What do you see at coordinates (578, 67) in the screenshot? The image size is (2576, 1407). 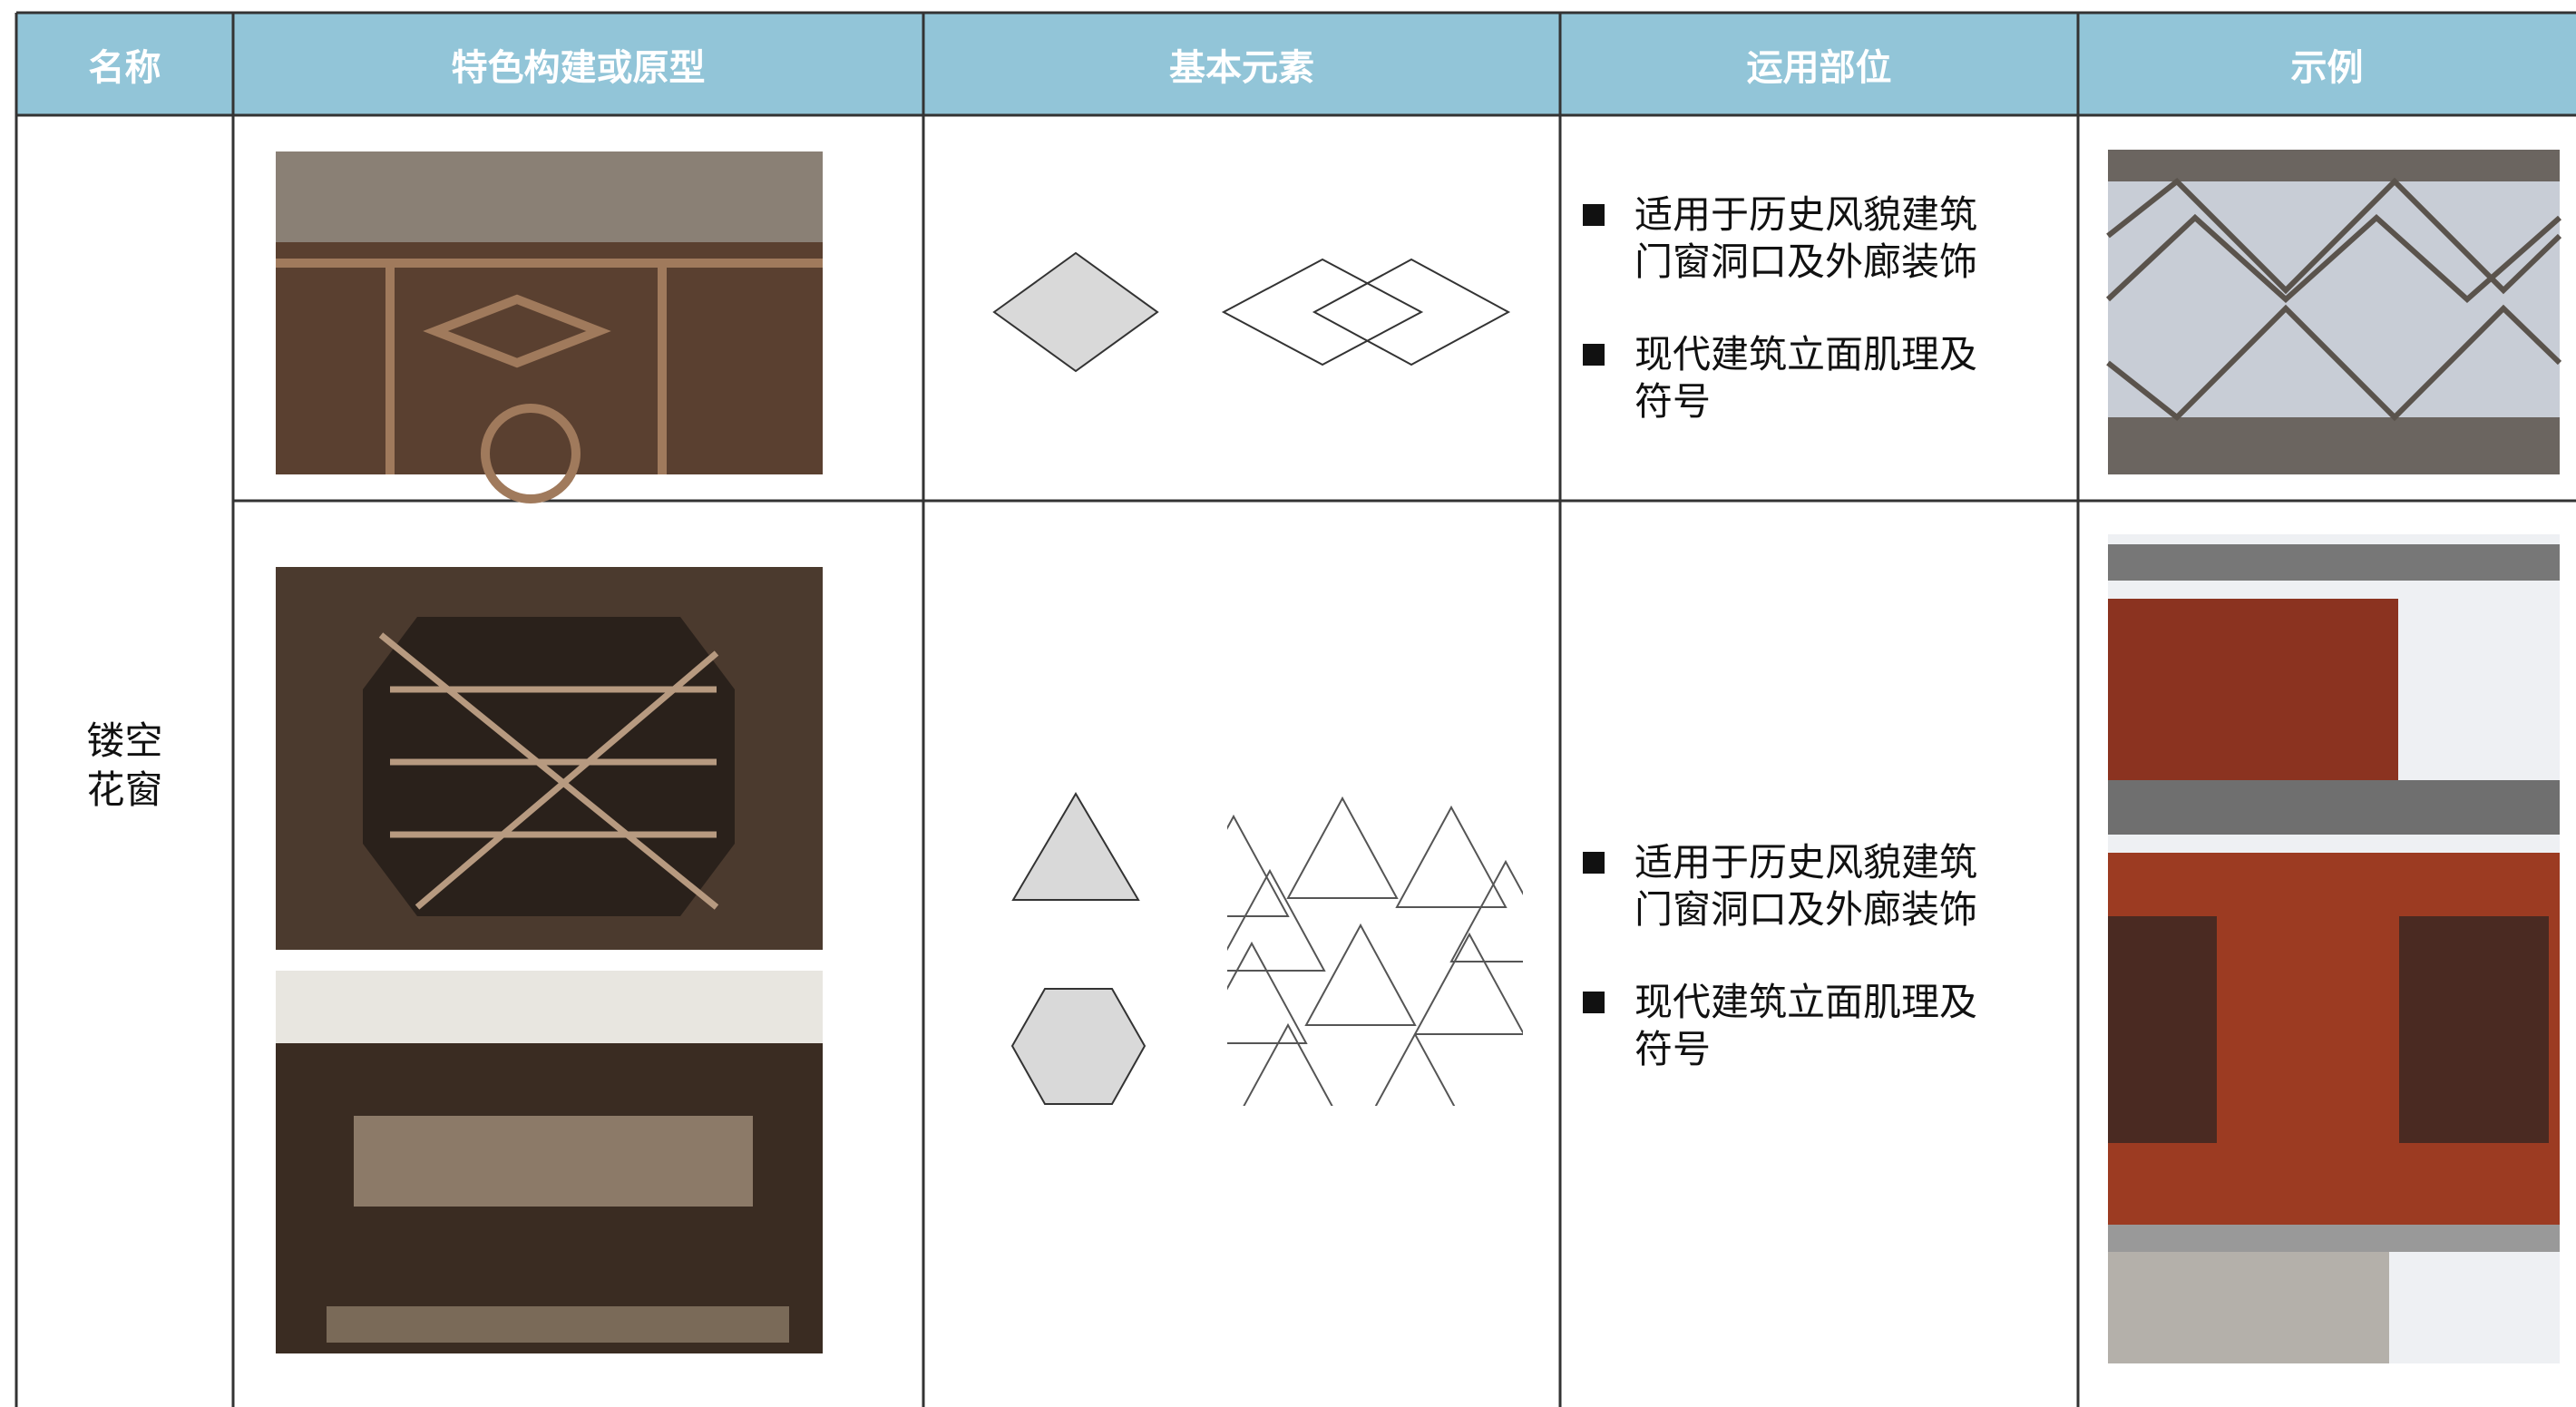 I see `header-cell: 特色构建或原型` at bounding box center [578, 67].